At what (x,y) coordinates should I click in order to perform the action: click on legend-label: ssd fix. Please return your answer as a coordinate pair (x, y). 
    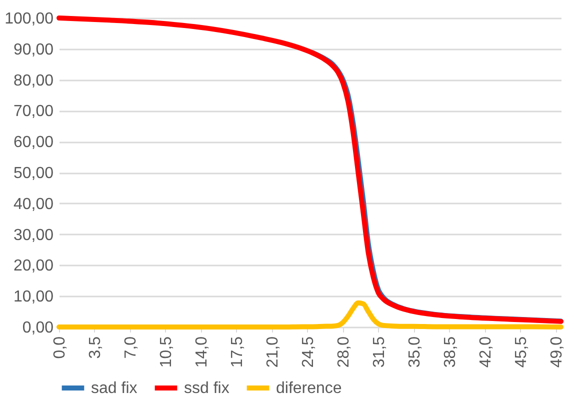
    Looking at the image, I should click on (207, 388).